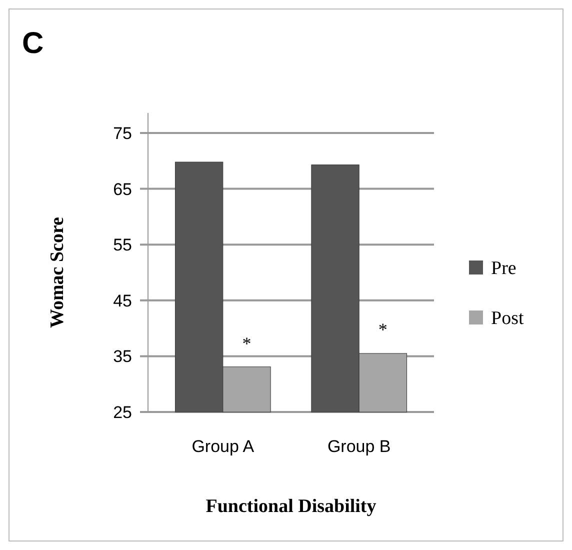 The width and height of the screenshot is (572, 550). I want to click on y-tick-label: 75, so click(122, 133).